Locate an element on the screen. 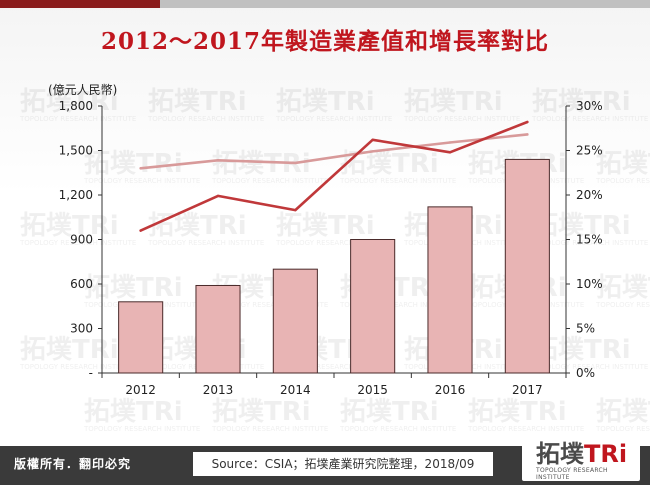  y-tick-label: 1,200 is located at coordinates (76, 195).